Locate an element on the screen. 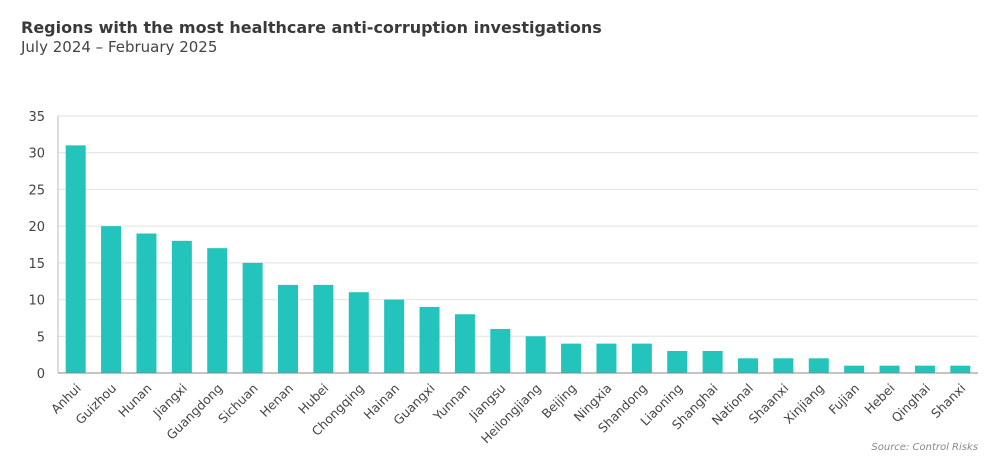  bar-hubei is located at coordinates (323, 328).